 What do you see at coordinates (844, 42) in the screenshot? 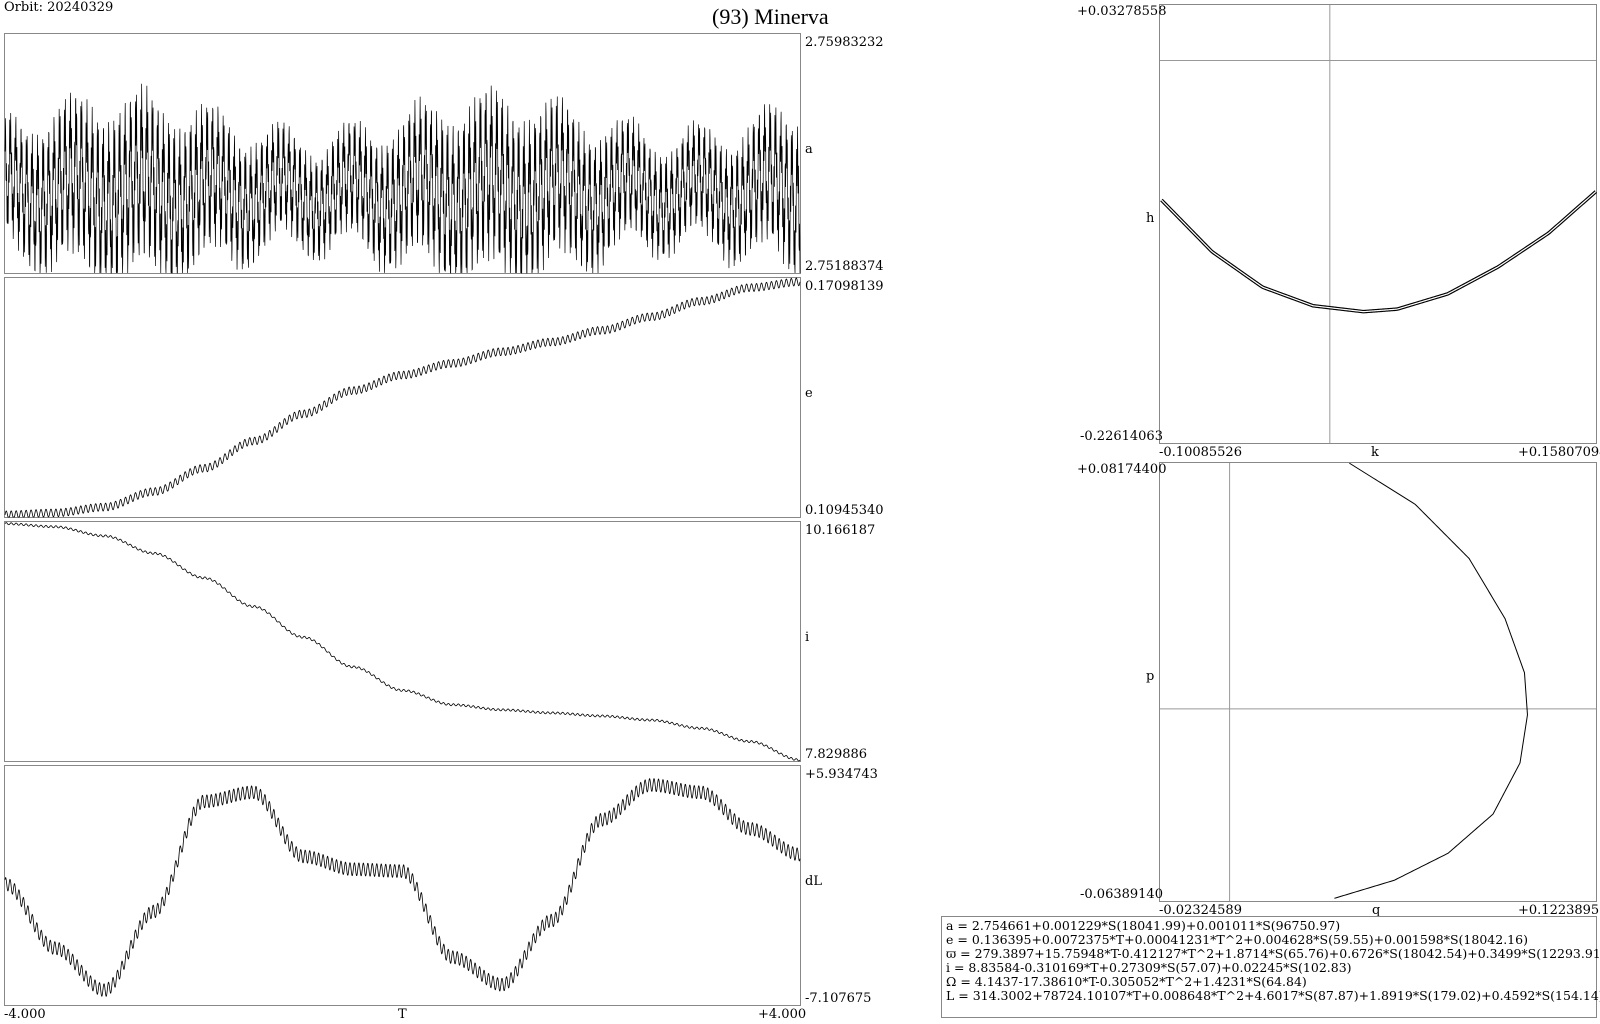
I see `a-ymax-label: 2.75983232` at bounding box center [844, 42].